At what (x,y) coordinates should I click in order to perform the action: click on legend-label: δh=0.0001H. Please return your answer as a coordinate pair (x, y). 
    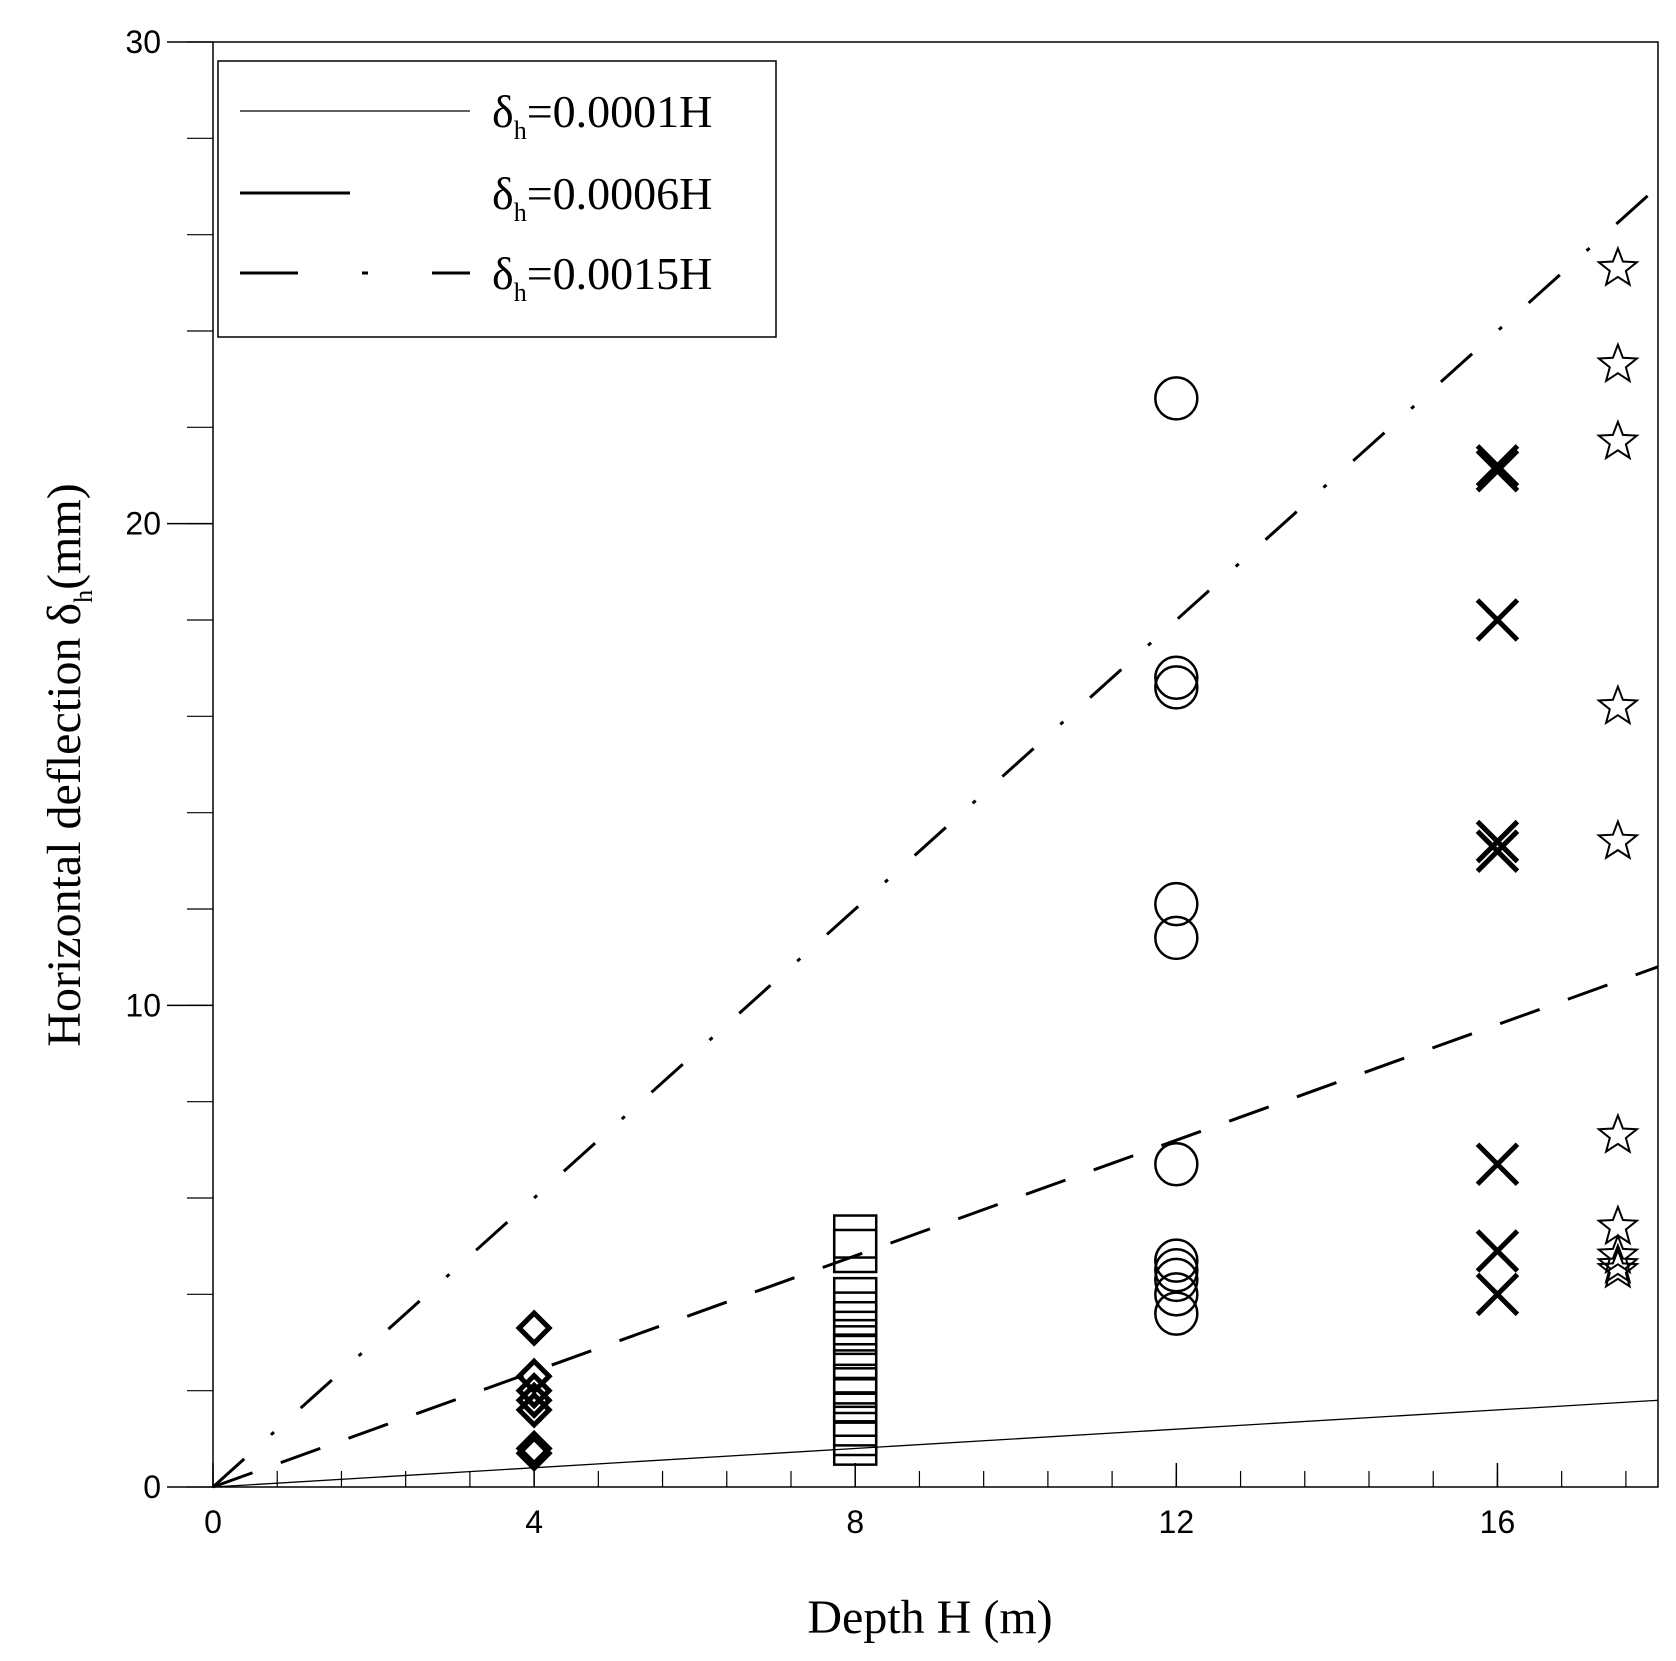
    Looking at the image, I should click on (602, 115).